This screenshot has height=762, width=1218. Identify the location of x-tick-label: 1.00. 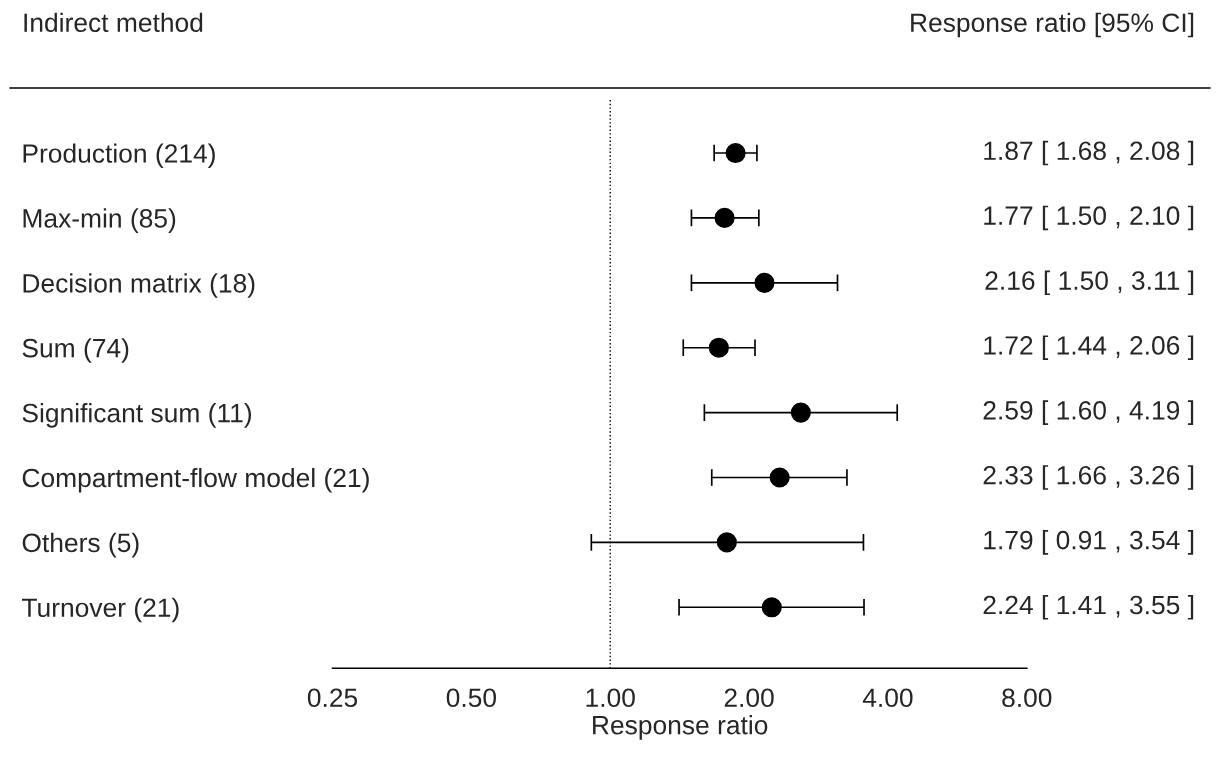
(610, 698).